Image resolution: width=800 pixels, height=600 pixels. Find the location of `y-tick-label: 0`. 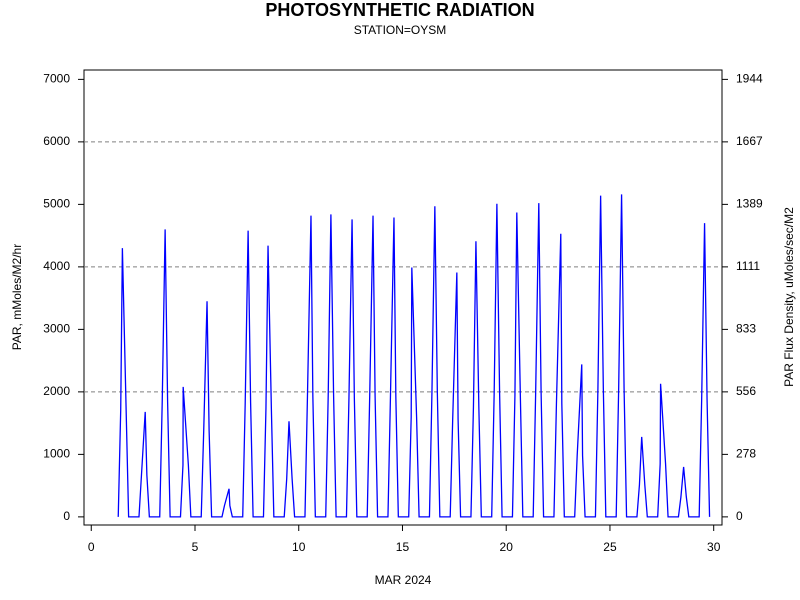

y-tick-label: 0 is located at coordinates (66, 516).